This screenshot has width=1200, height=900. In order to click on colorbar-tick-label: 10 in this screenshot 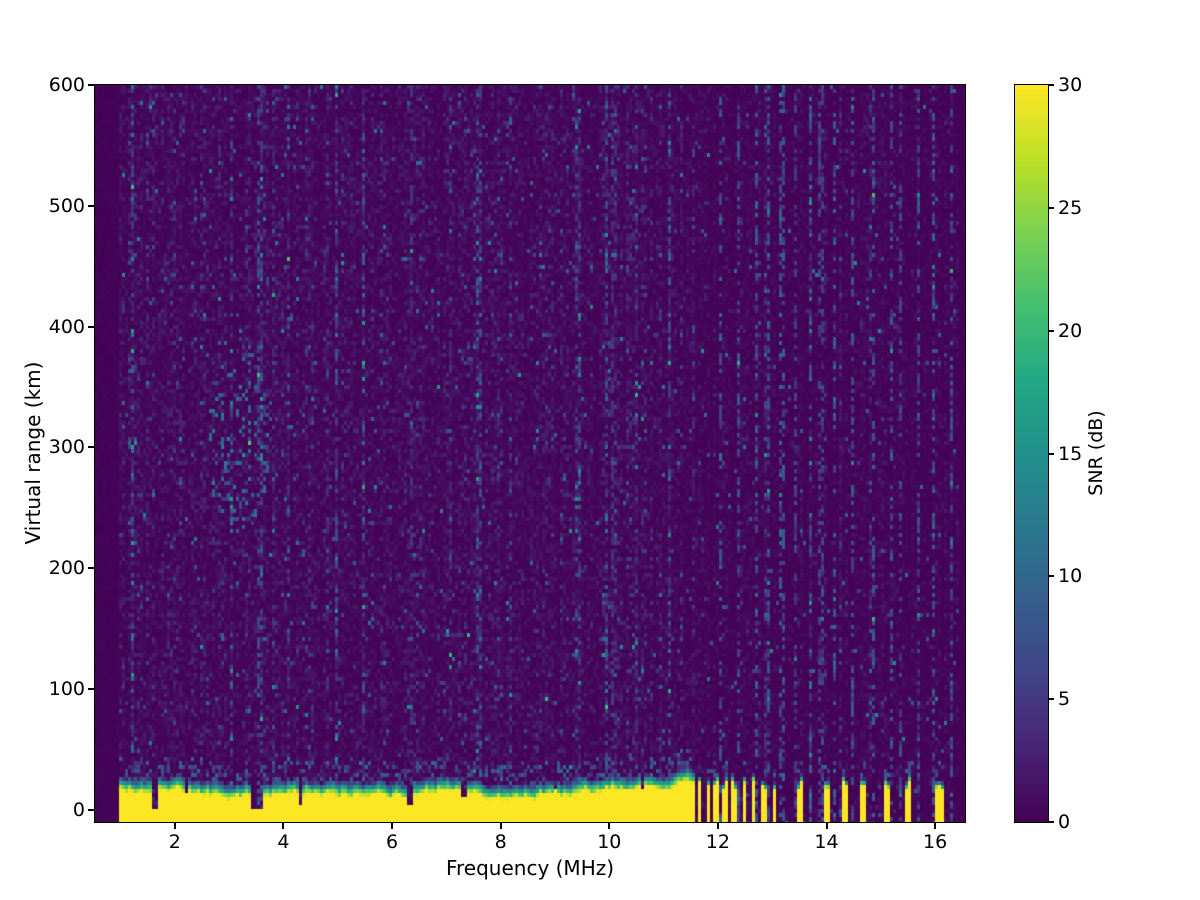, I will do `click(1070, 576)`.